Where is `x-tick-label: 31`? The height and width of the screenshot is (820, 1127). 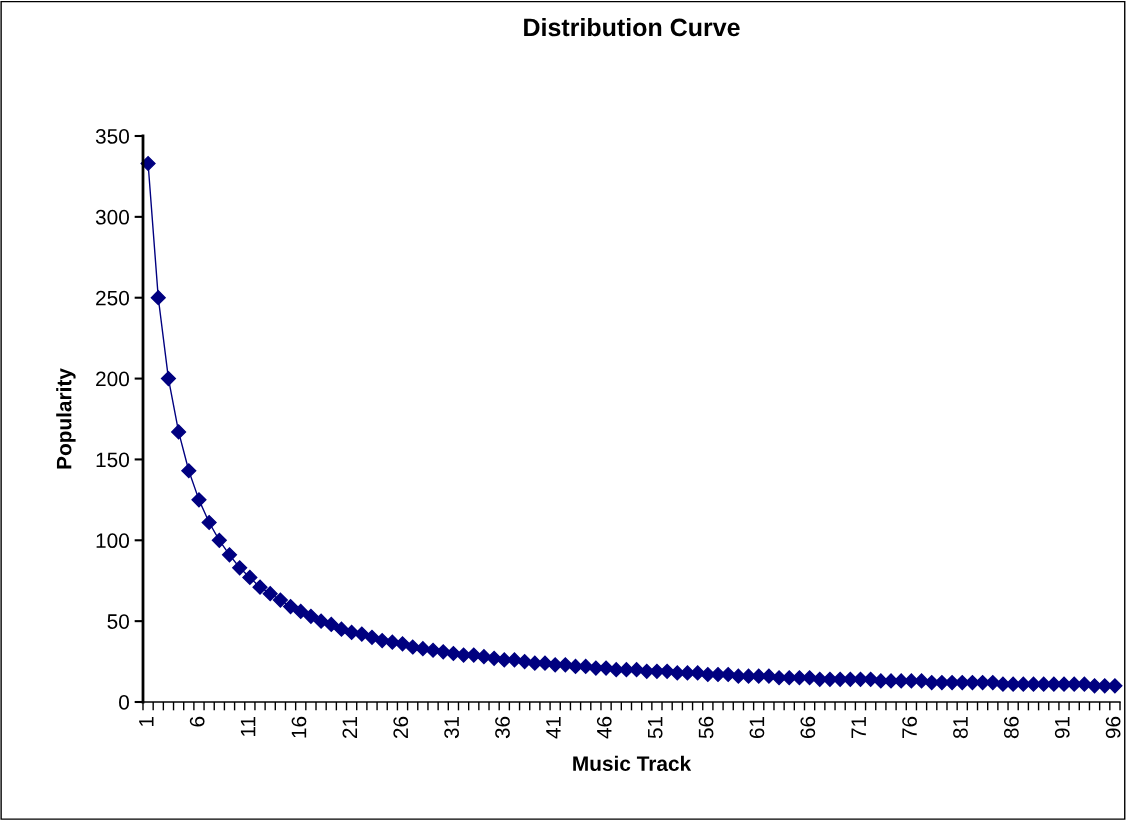 x-tick-label: 31 is located at coordinates (451, 727).